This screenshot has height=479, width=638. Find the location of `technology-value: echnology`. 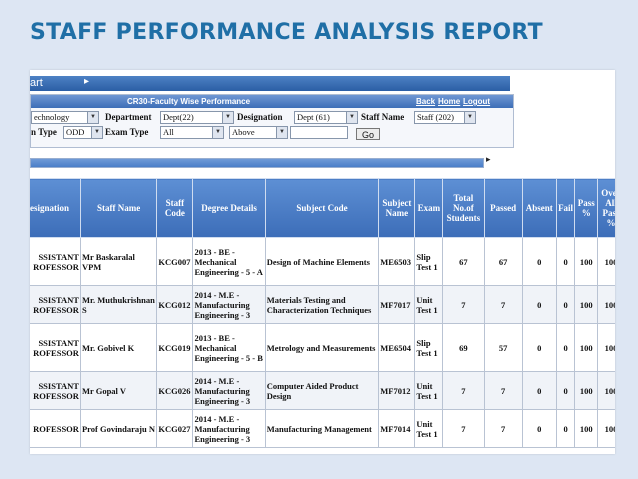

technology-value: echnology is located at coordinates (52, 117).